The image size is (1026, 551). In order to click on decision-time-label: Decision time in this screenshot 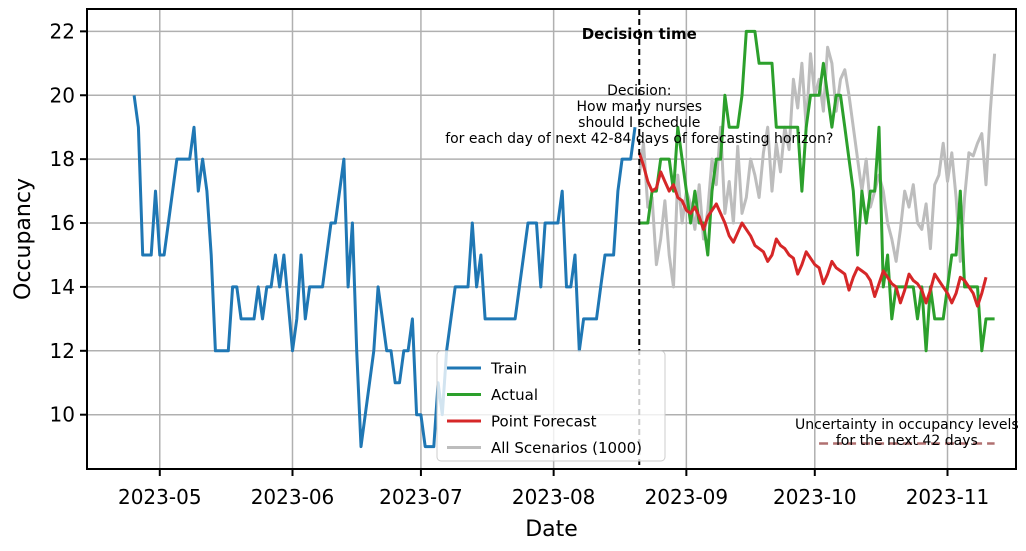, I will do `click(639, 34)`.